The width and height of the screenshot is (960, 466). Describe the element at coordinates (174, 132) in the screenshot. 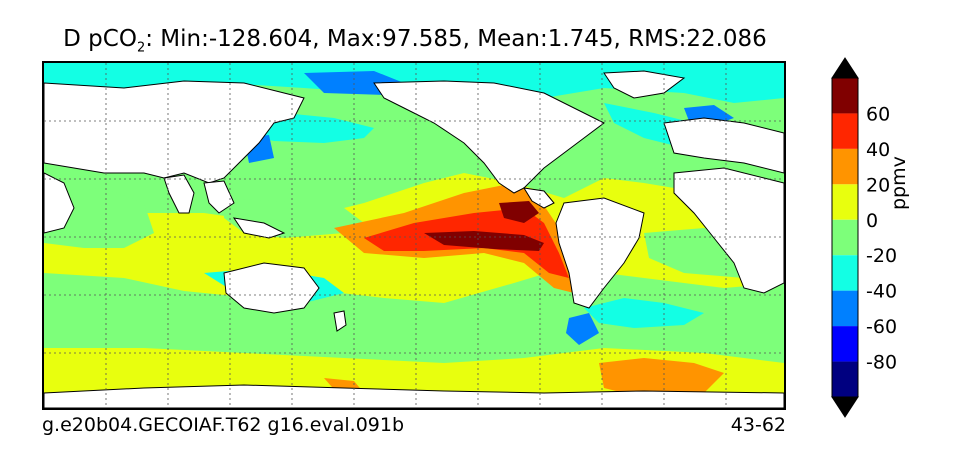

I see `land-asia-europe-north` at that location.